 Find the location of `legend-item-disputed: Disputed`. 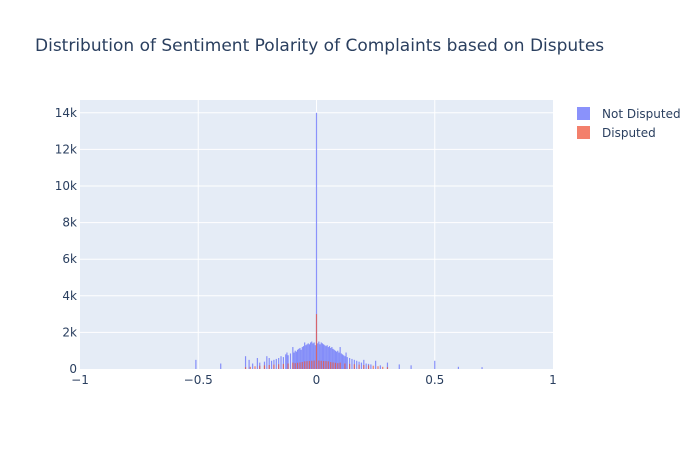

legend-item-disputed: Disputed is located at coordinates (616, 133).